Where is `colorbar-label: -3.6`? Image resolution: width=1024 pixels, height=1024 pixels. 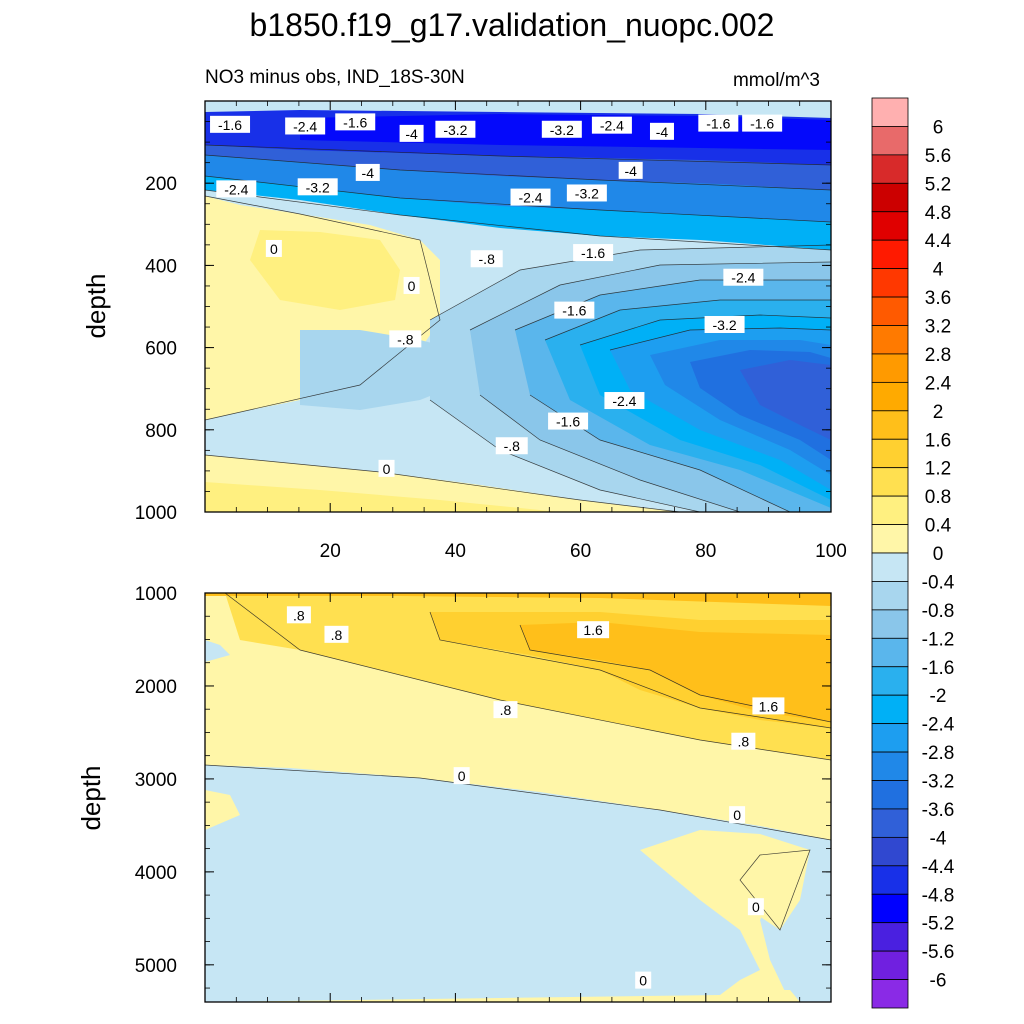 colorbar-label: -3.6 is located at coordinates (938, 810).